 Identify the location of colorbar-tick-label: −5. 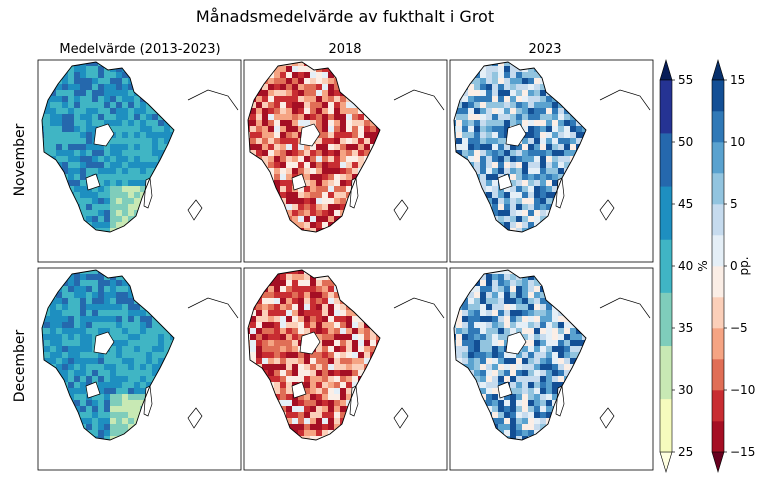
(739, 328).